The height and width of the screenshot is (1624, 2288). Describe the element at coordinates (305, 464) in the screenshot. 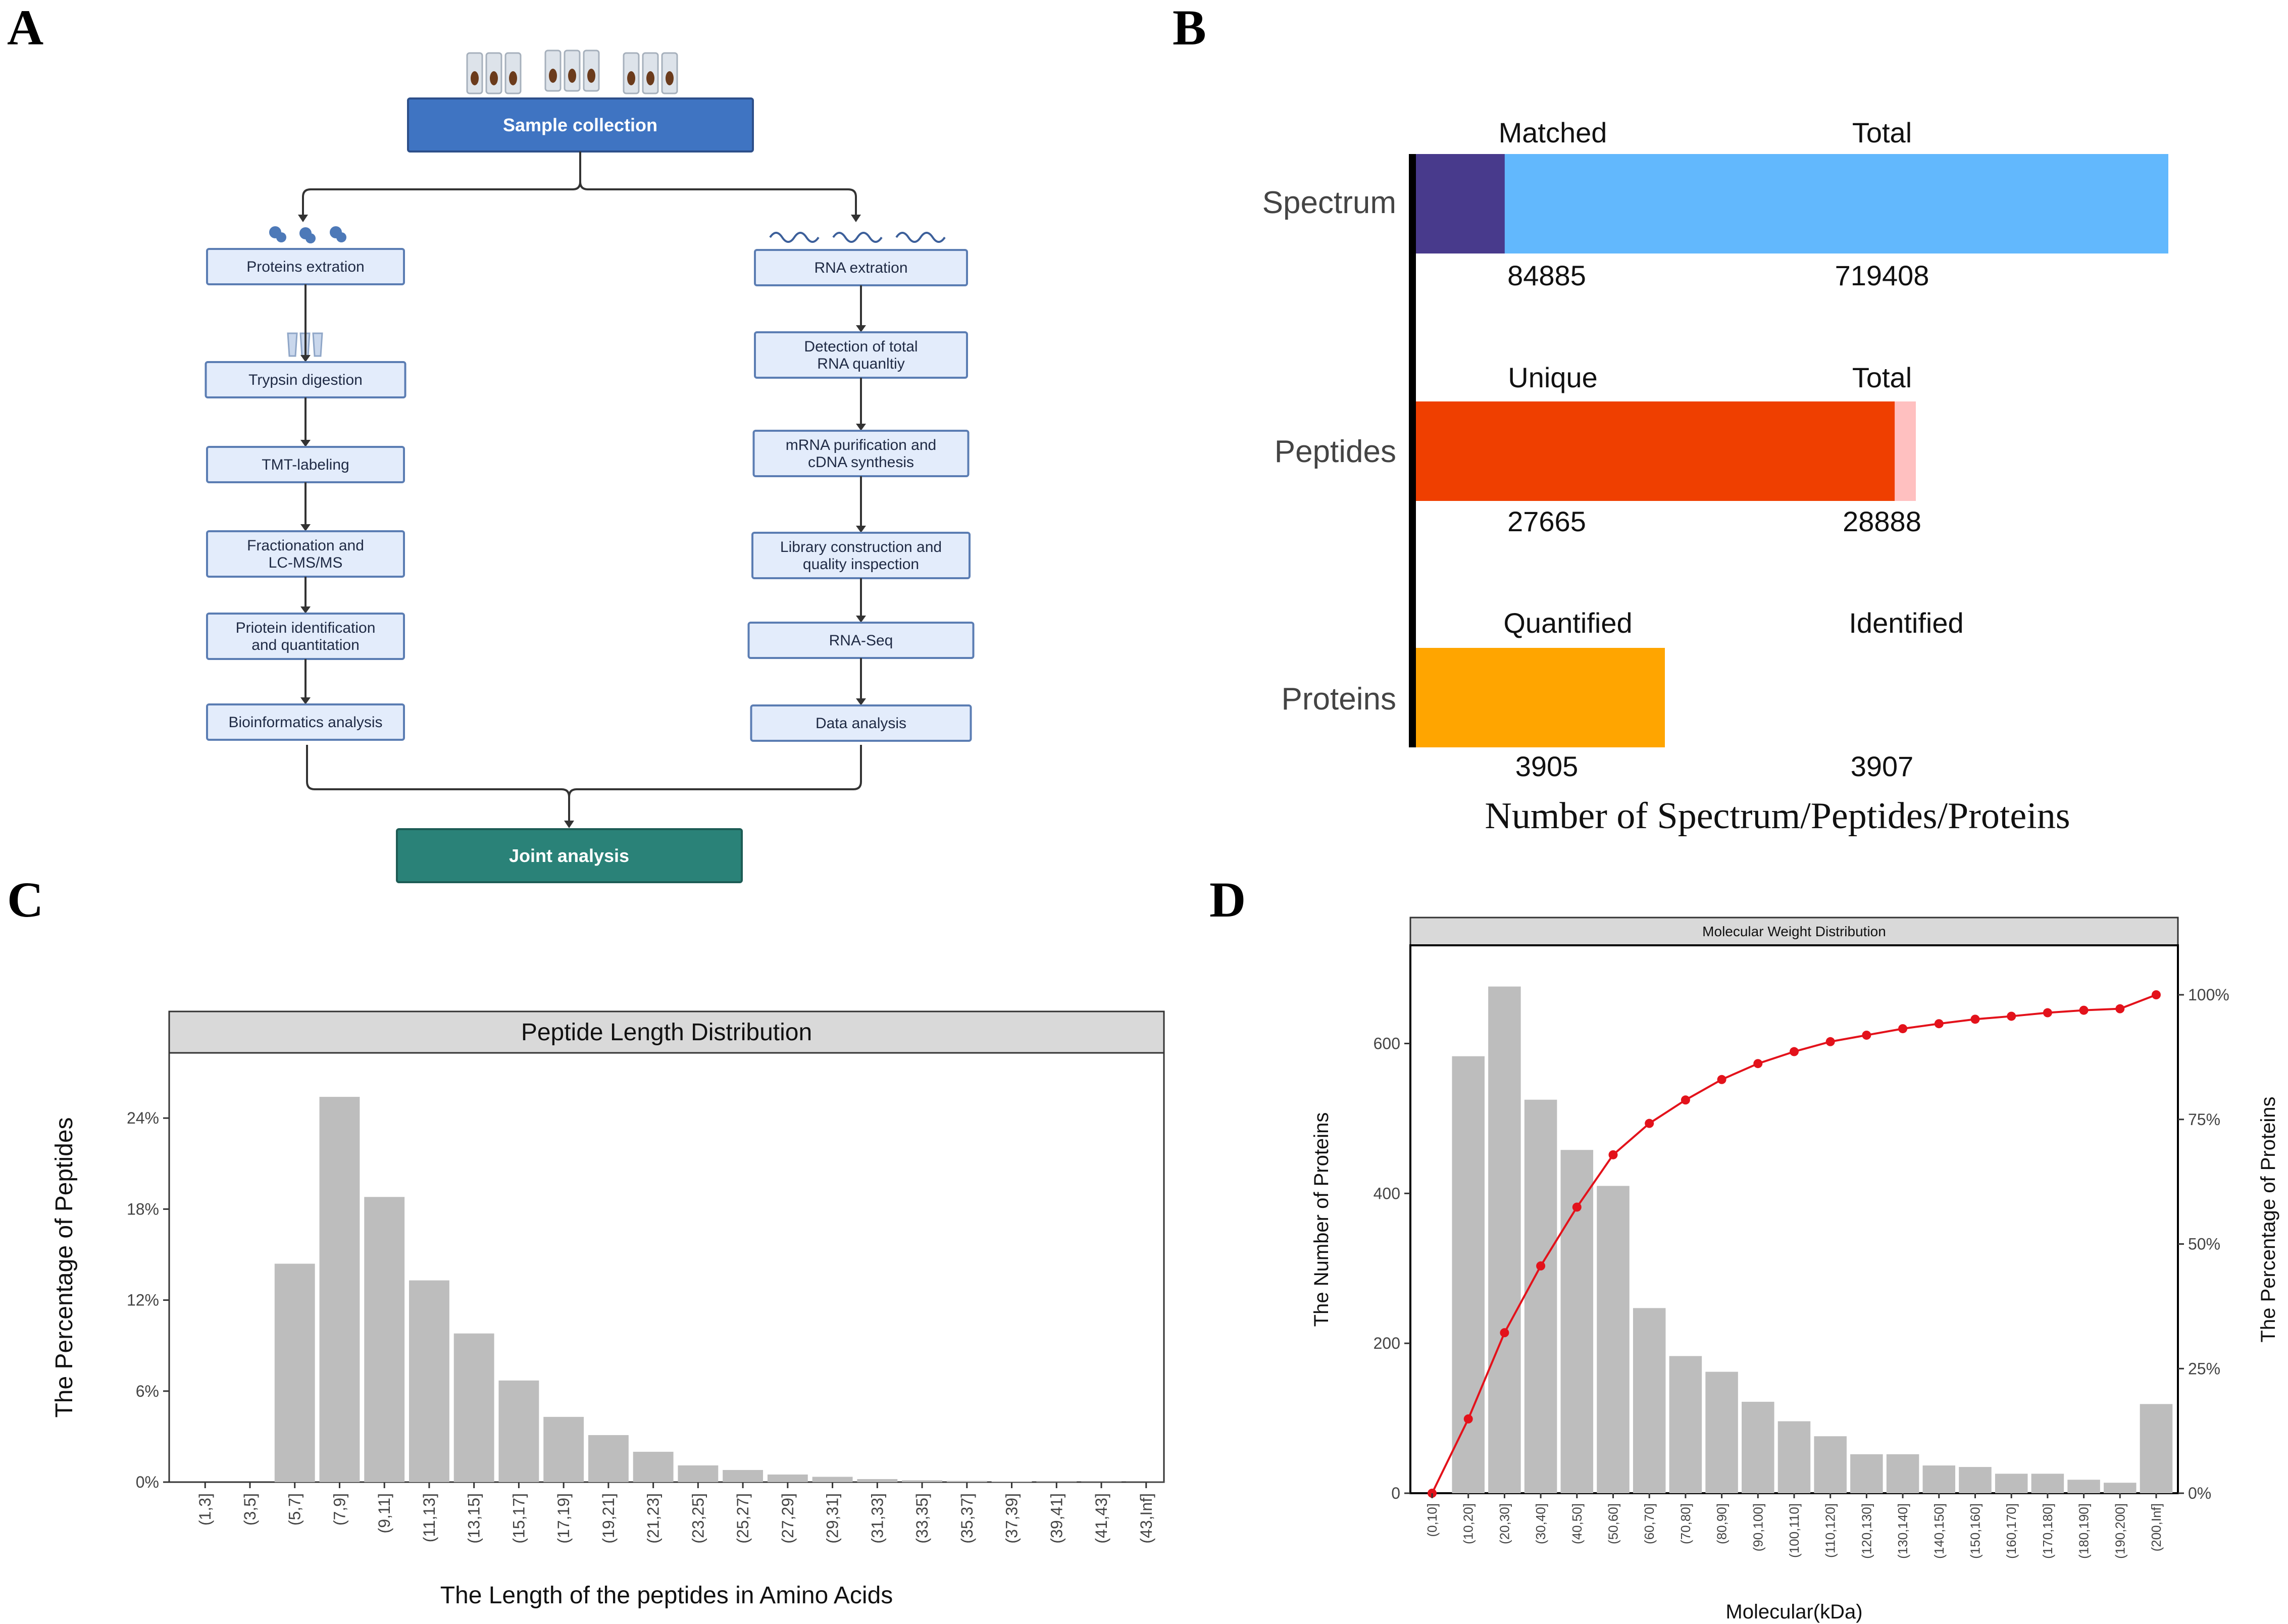

I see `protein-step-label: TMT-labeling` at that location.